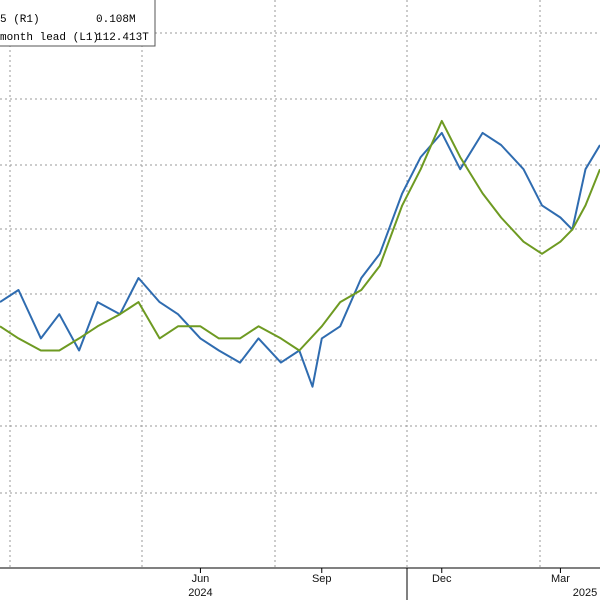 The width and height of the screenshot is (600, 600). Describe the element at coordinates (20, 20) in the screenshot. I see `legend-series-1-name: 5 (R1)` at that location.